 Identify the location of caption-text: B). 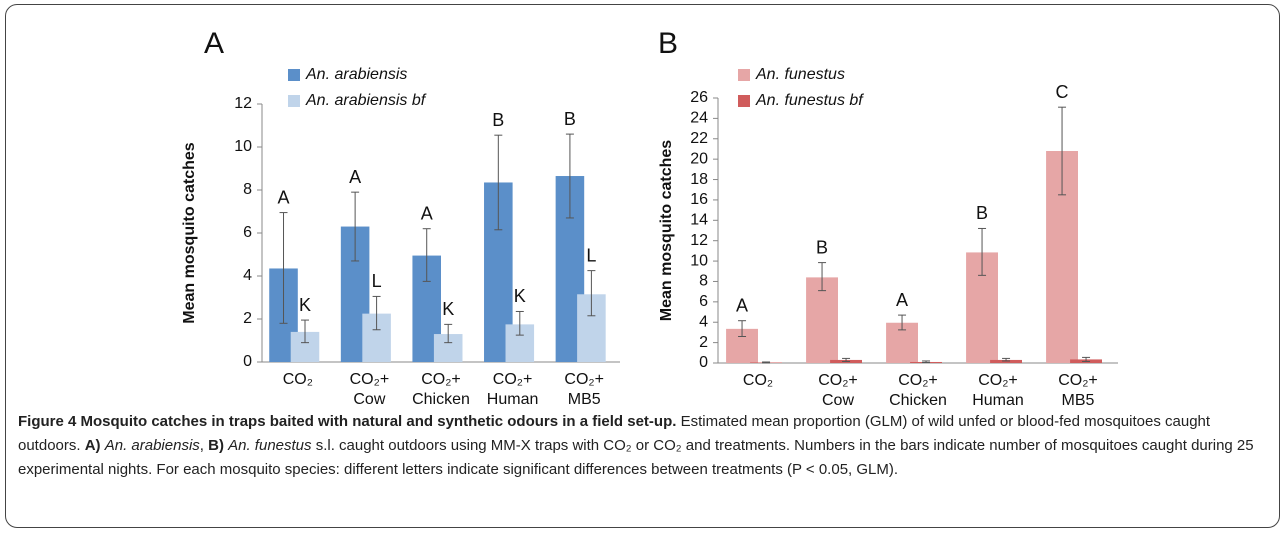
(216, 445).